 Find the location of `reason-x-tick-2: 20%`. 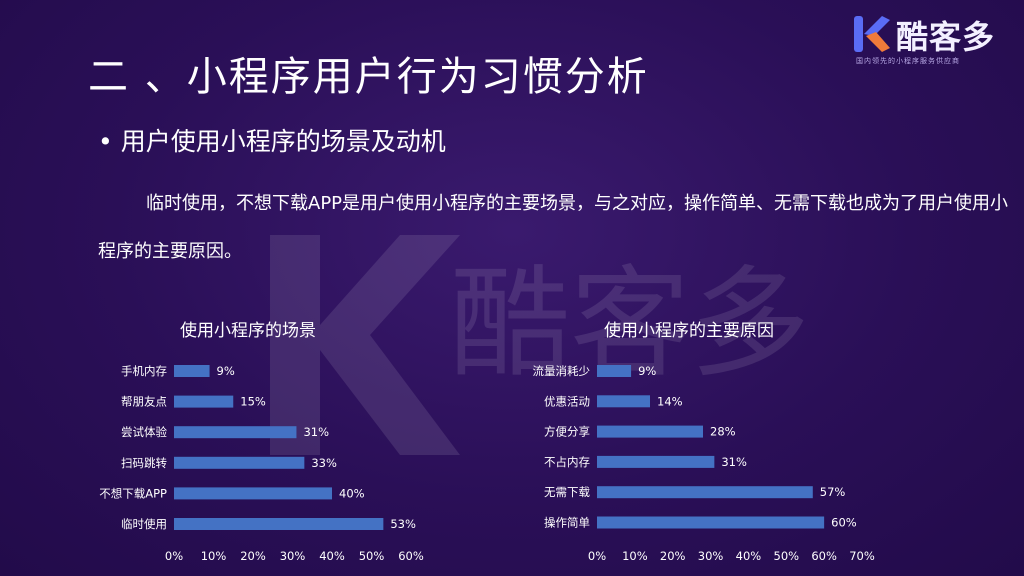

reason-x-tick-2: 20% is located at coordinates (673, 556).